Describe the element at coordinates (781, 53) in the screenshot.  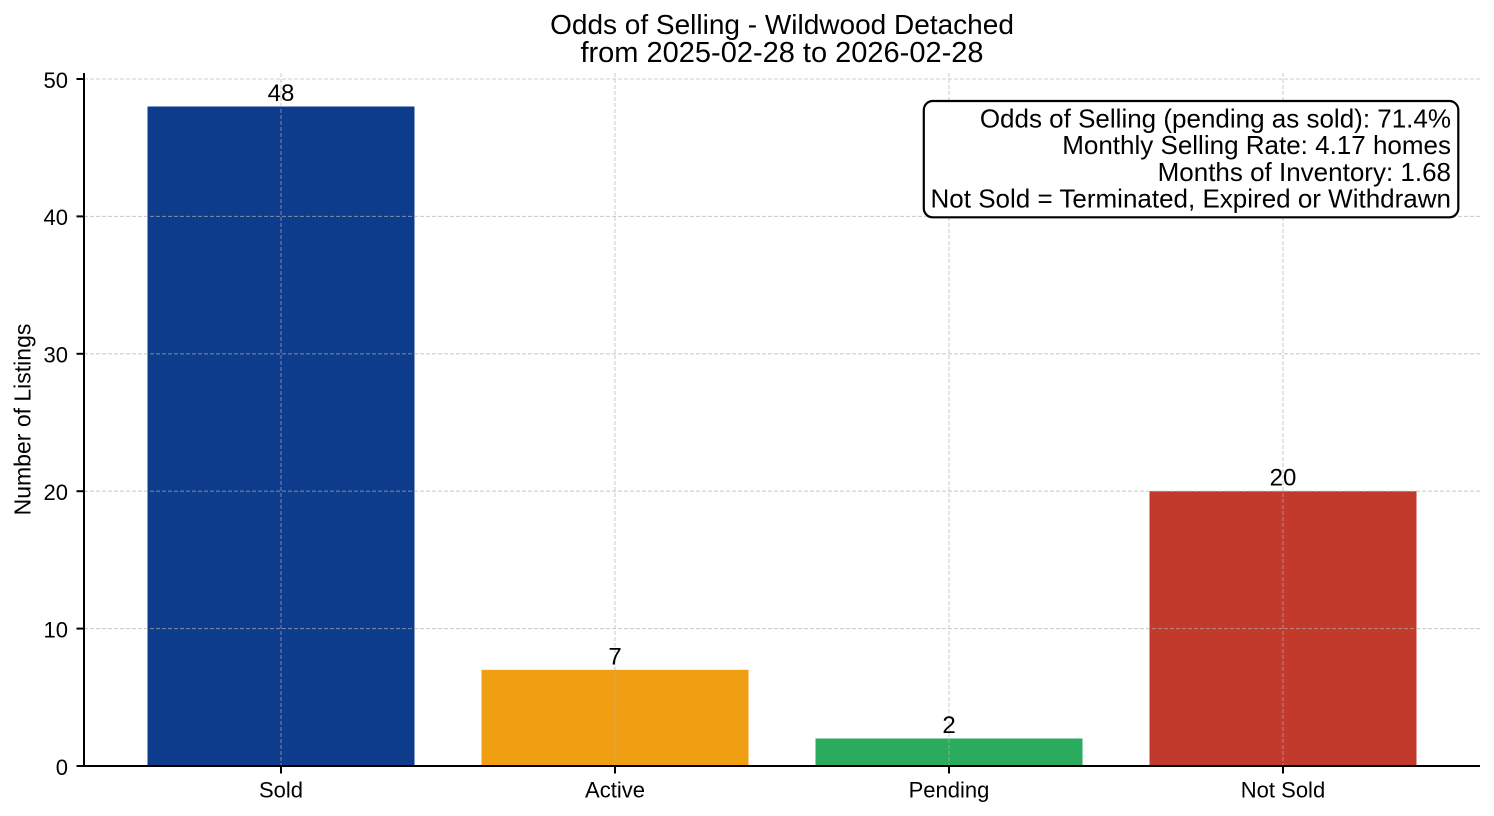
I see `svg-text: from 2025-02-28 to 2026-02-28` at that location.